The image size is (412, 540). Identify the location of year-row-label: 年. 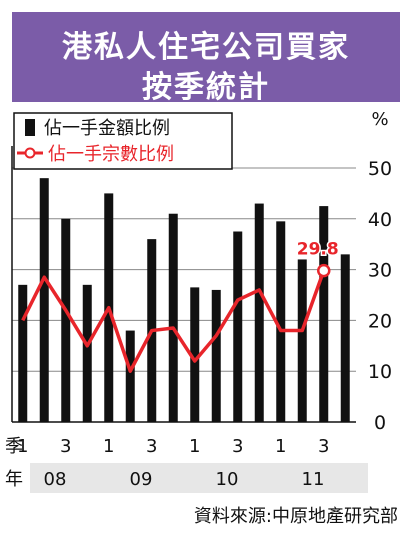
(14, 479).